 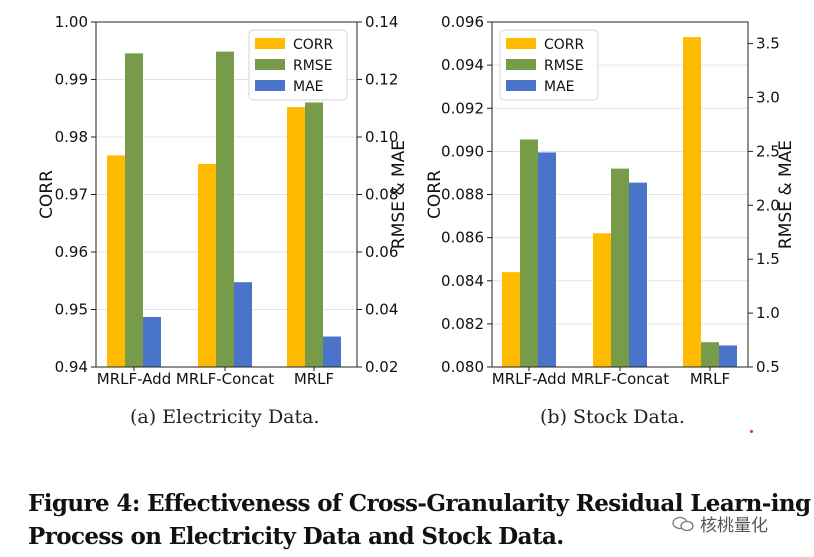 What do you see at coordinates (462, 281) in the screenshot?
I see `y-tick-label: 0.084` at bounding box center [462, 281].